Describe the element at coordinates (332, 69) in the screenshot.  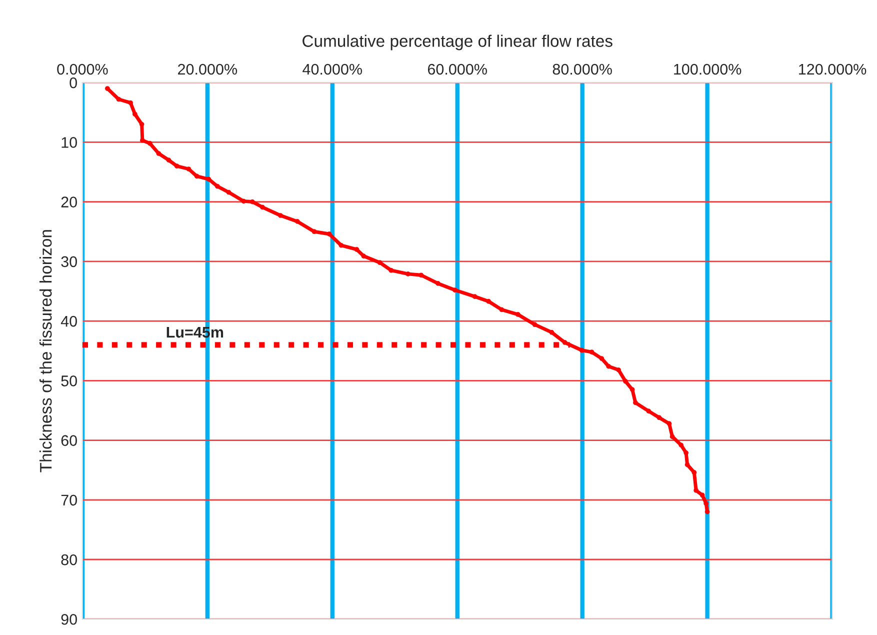
I see `x-tick-label: 40.000%` at that location.